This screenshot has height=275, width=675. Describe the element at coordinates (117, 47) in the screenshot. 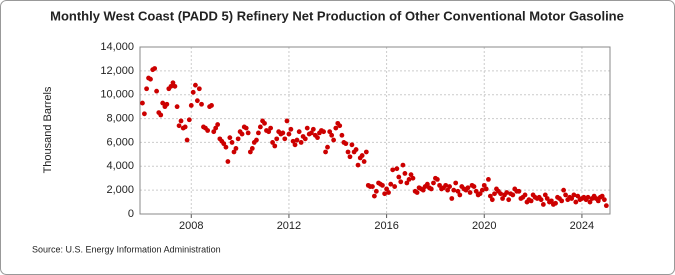

I see `y-tick-label: 14,000` at that location.